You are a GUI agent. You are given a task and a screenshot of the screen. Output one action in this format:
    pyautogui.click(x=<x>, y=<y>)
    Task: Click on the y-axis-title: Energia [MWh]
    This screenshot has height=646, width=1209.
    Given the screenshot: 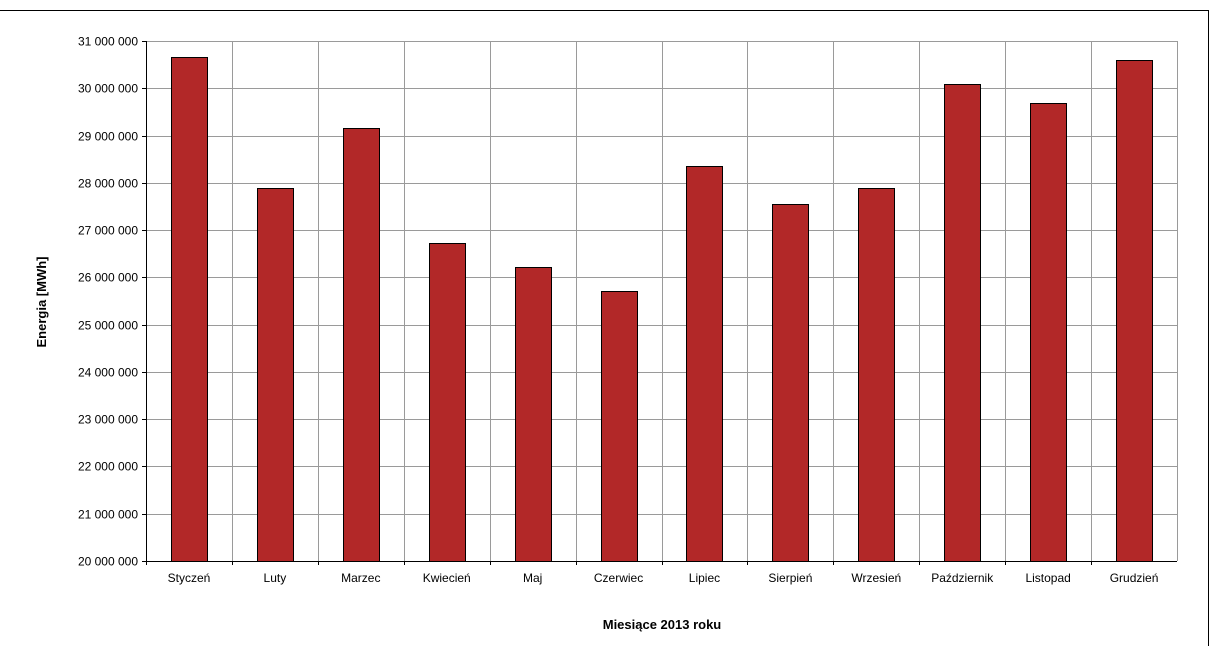 What is the action you would take?
    pyautogui.click(x=41, y=302)
    